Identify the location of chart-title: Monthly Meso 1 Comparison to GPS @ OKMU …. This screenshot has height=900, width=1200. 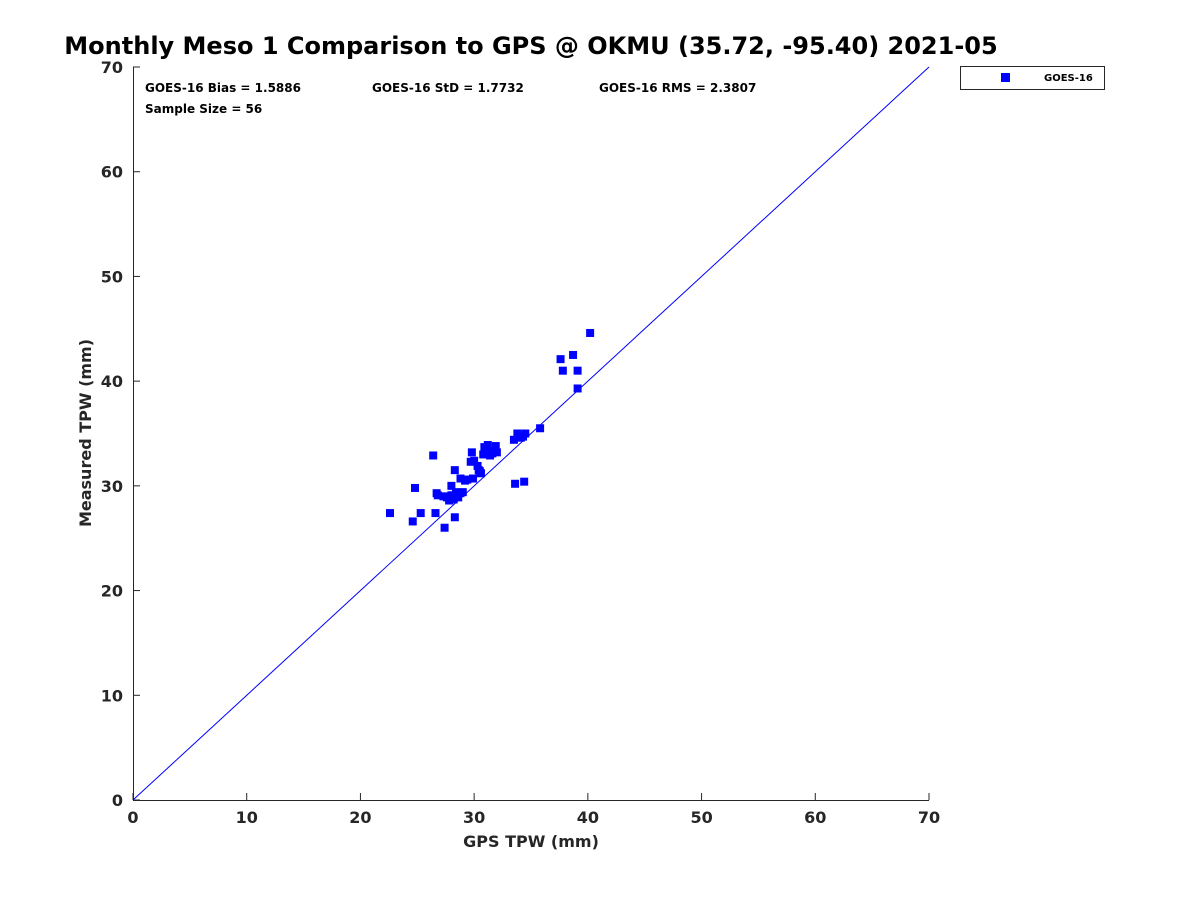
(530, 46).